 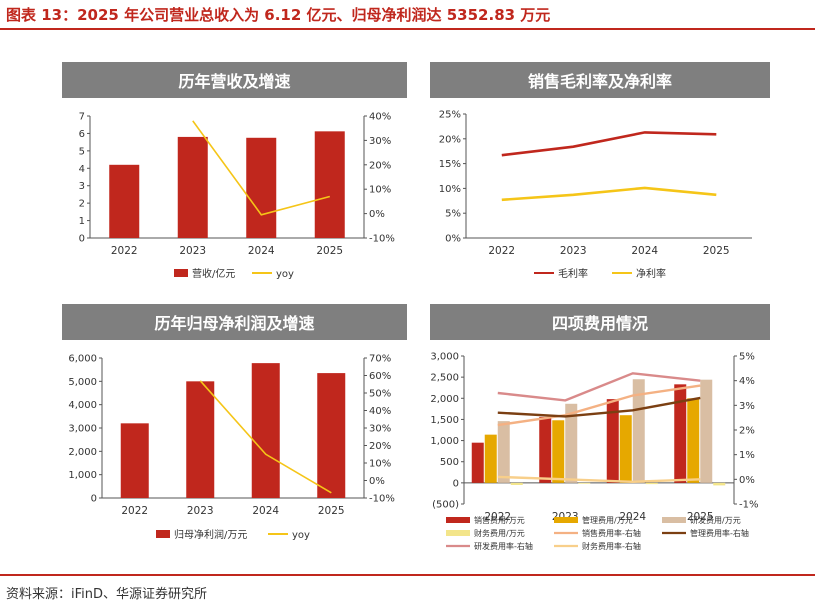 I want to click on y-tick-label-right: -1%, so click(x=748, y=505).